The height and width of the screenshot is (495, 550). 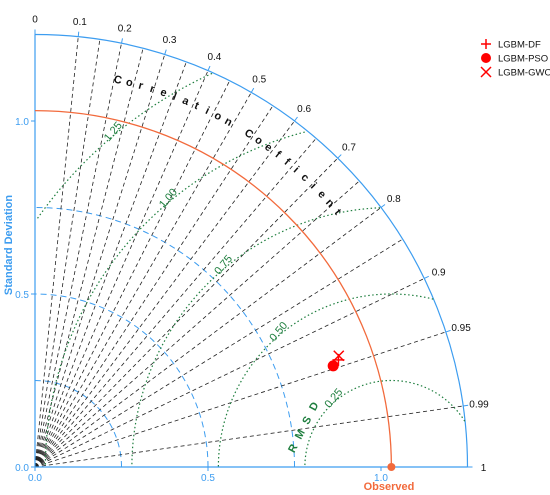 I want to click on legend-label-lgbm-df: LGBM-DF, so click(x=519, y=45).